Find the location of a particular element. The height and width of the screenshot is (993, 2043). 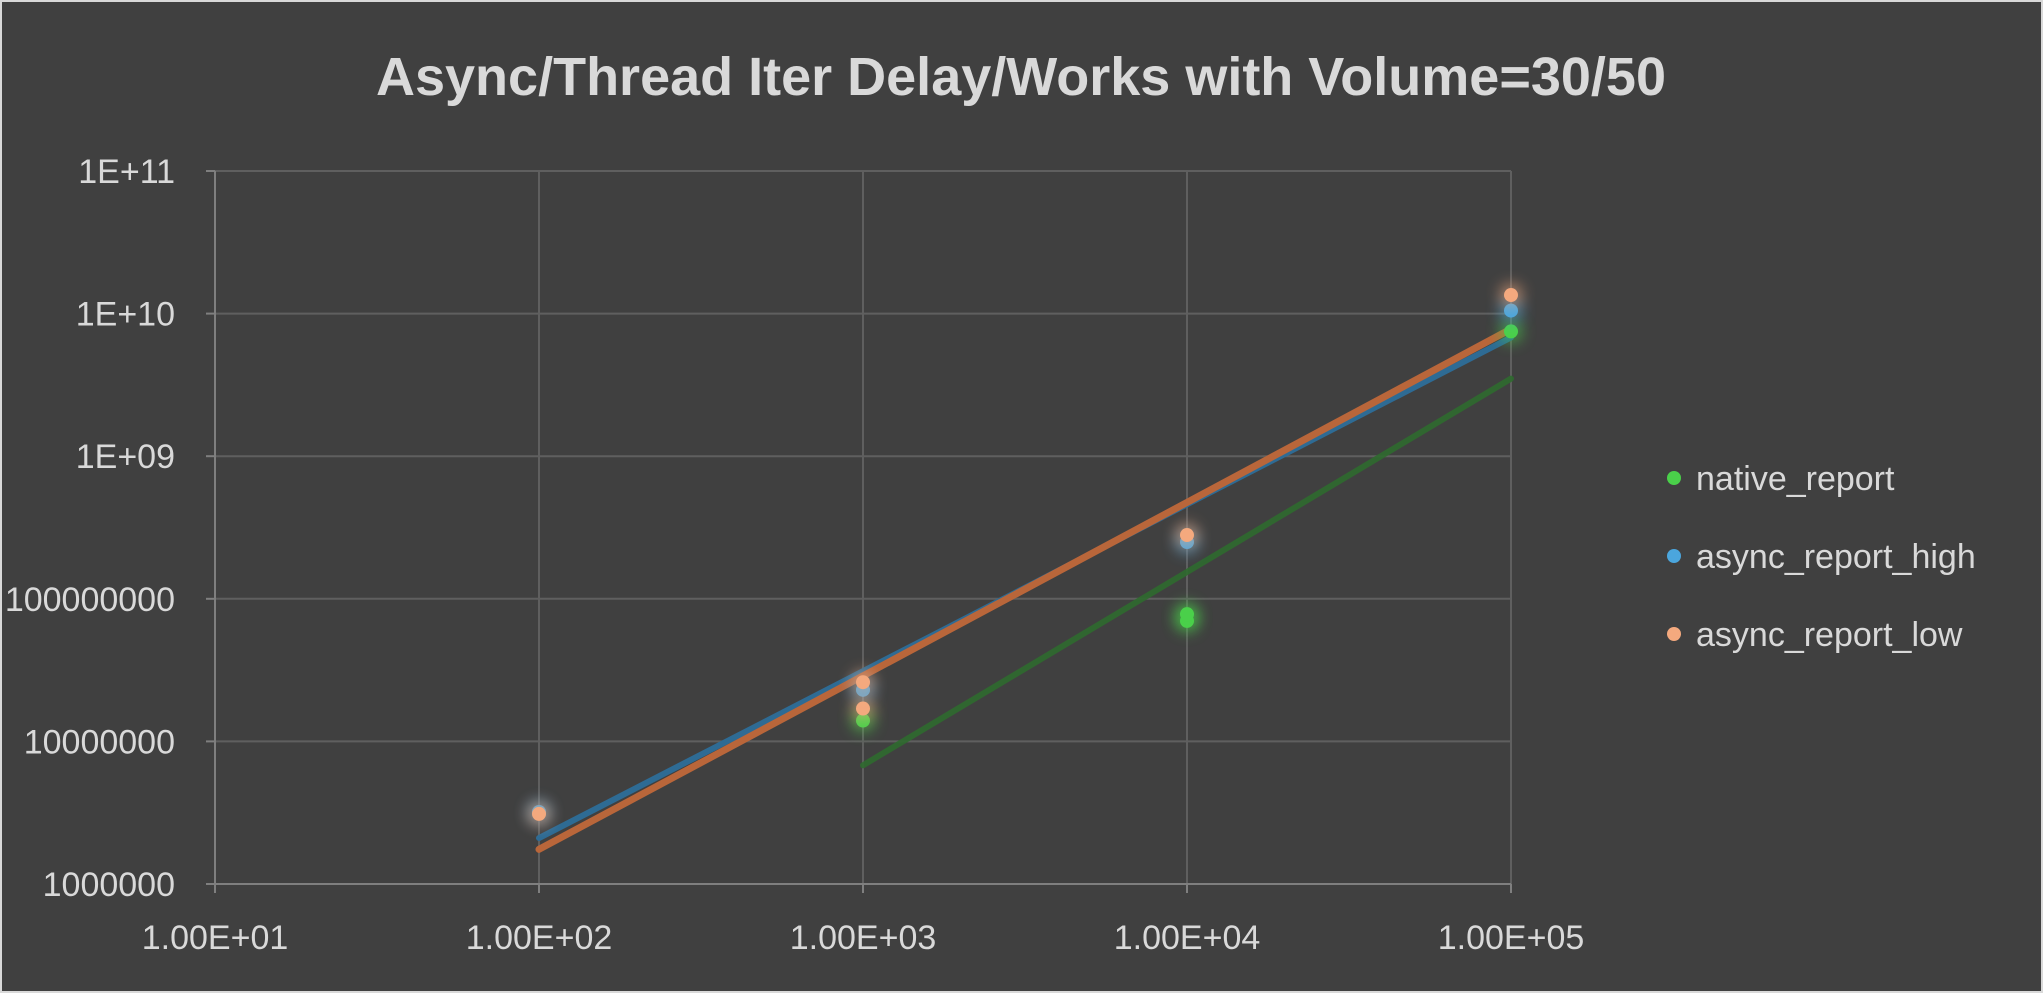

legend-item-native_report: native_report is located at coordinates (1781, 479).